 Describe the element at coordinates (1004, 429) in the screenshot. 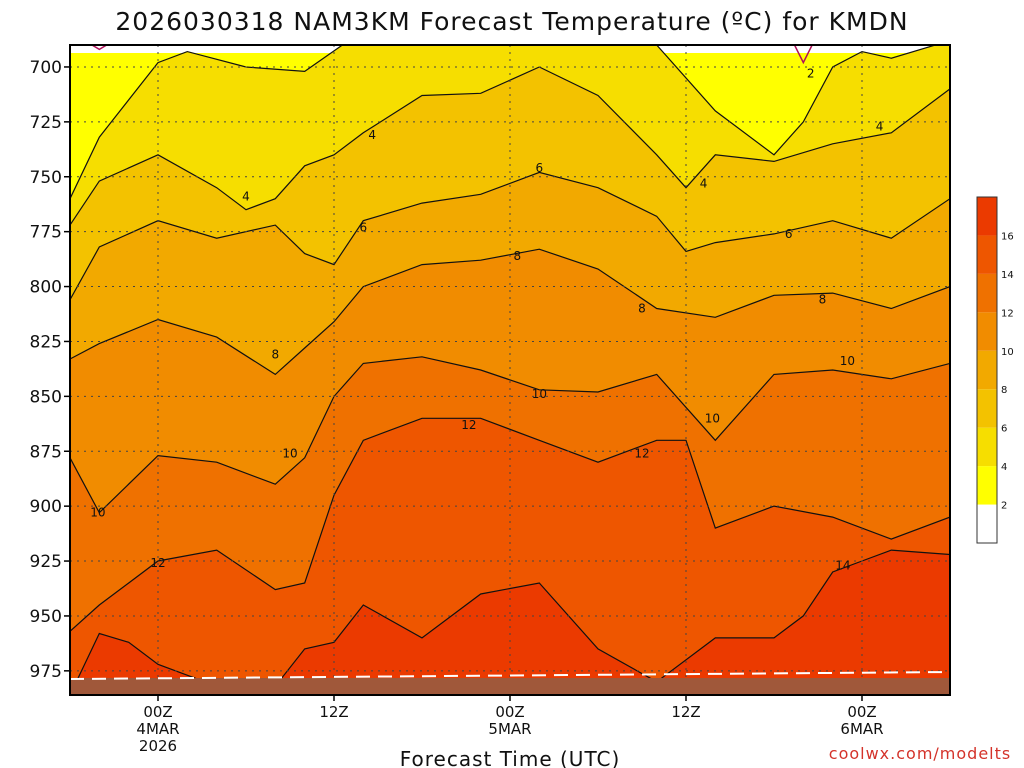

I see `colorbar-tick-label: 6` at that location.